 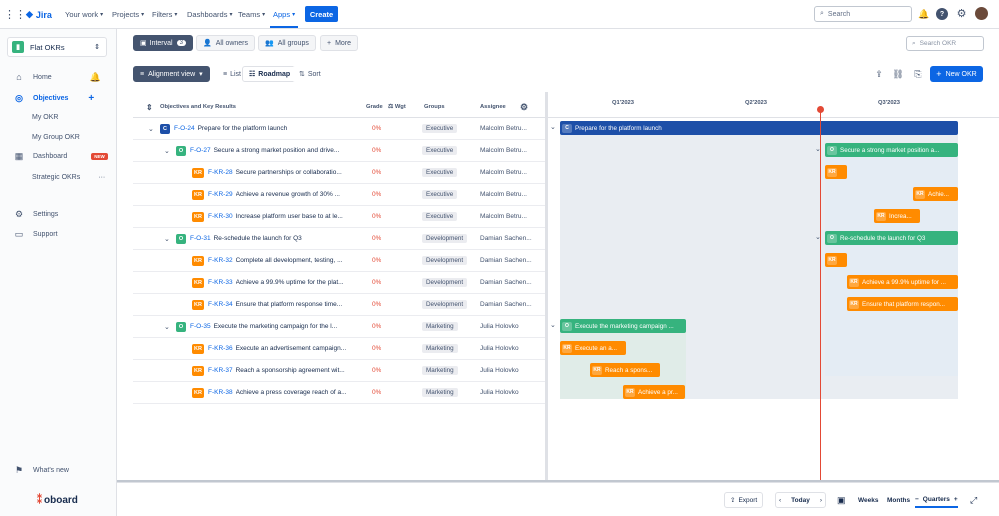 I want to click on okr-key-link: F-KR-33, so click(x=220, y=282).